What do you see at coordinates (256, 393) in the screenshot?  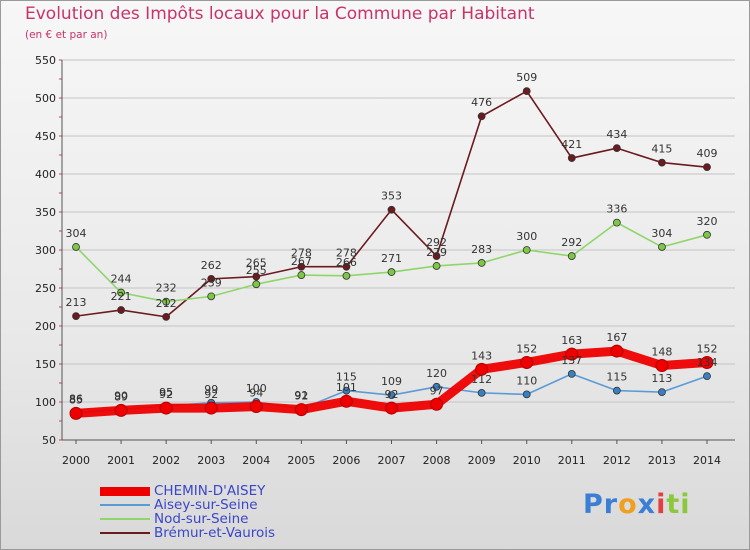 I see `data-label-chemin-d-aisey: 94` at bounding box center [256, 393].